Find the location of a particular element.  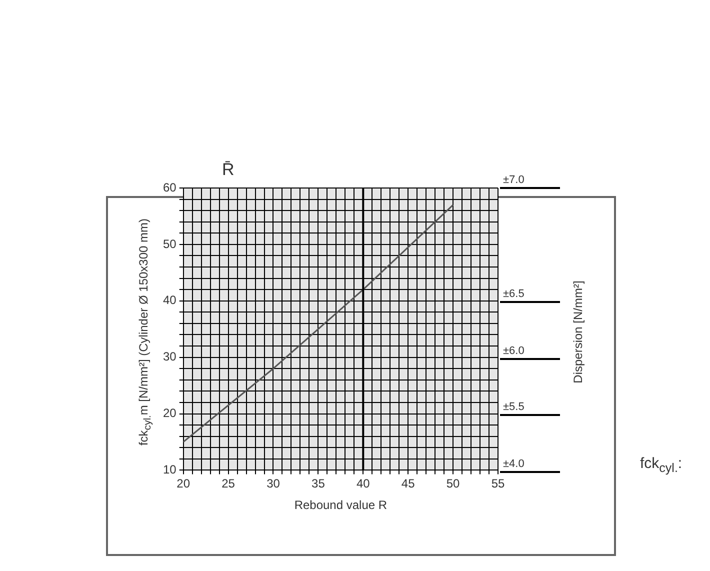

y-tick-label: 60 is located at coordinates (169, 187).